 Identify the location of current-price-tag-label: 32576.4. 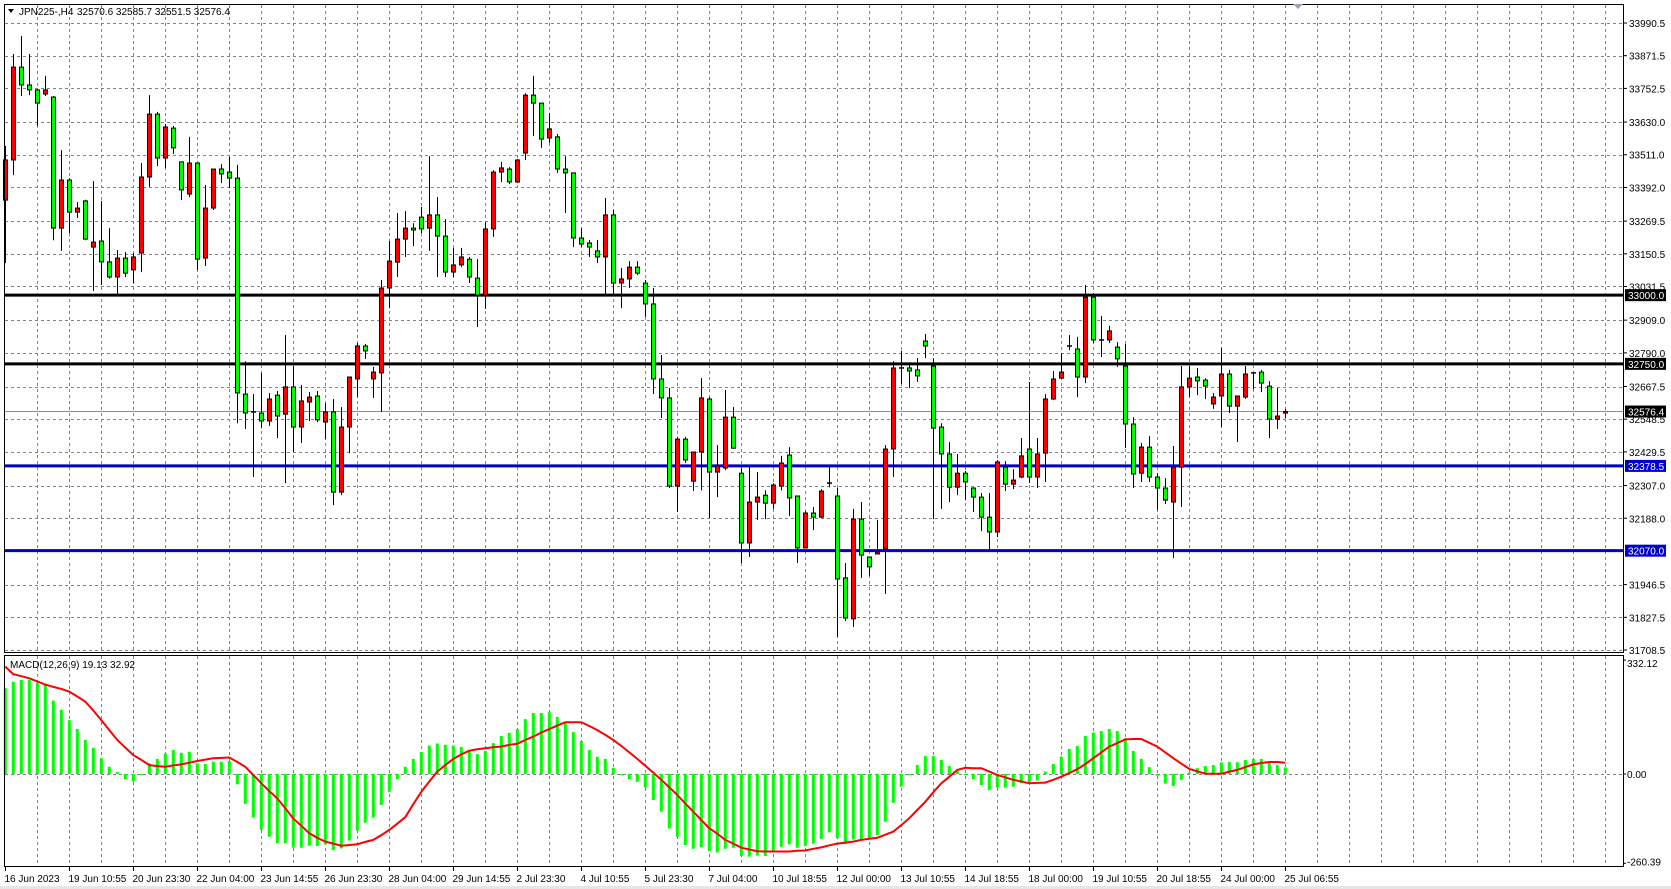
(1646, 413).